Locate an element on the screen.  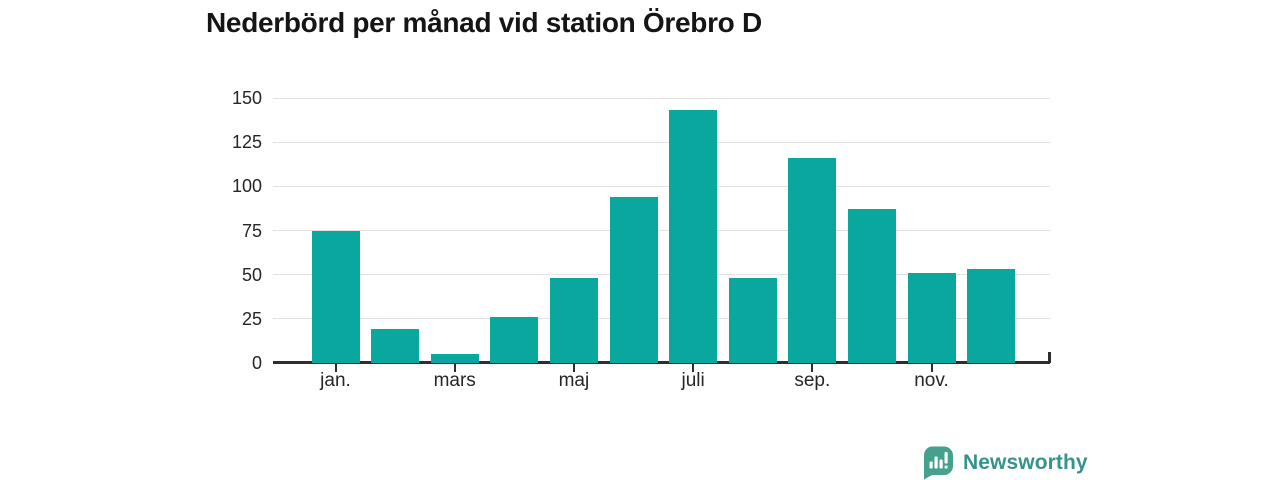
x-axis-tick-nov is located at coordinates (931, 367).